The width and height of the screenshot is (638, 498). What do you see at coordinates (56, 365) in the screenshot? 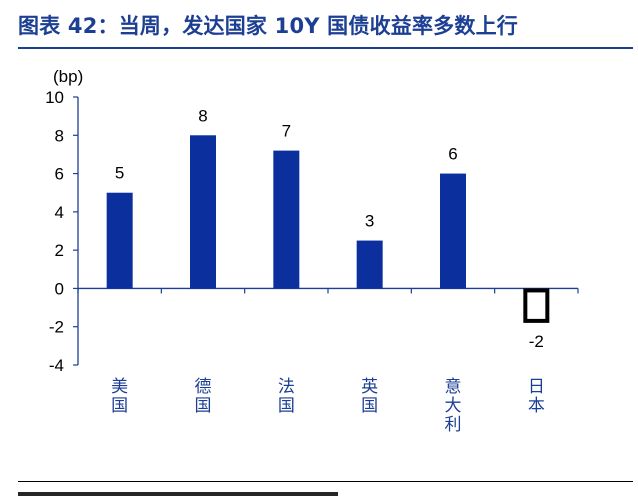
I see `y-tick-label: -4` at bounding box center [56, 365].